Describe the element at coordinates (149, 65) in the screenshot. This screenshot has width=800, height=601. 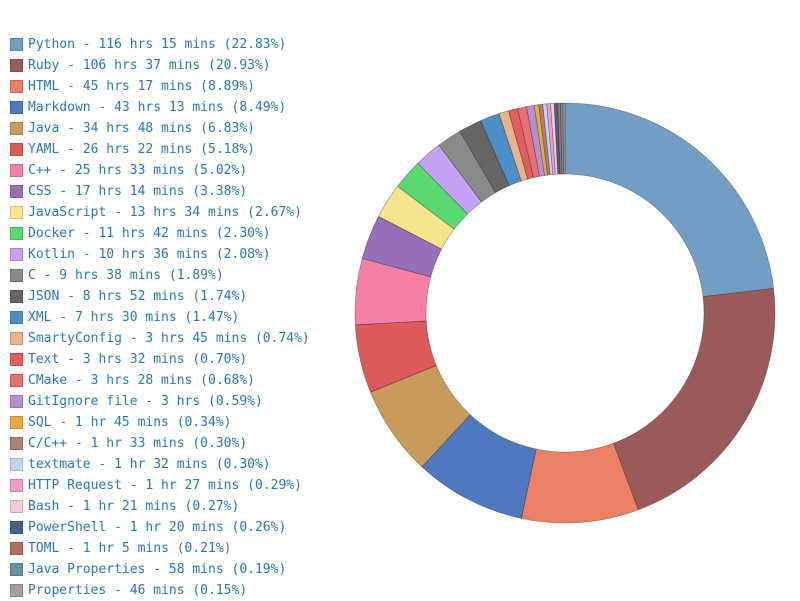
I see `legend-label: Ruby - 106 hrs 37 mins (20.93%)` at that location.